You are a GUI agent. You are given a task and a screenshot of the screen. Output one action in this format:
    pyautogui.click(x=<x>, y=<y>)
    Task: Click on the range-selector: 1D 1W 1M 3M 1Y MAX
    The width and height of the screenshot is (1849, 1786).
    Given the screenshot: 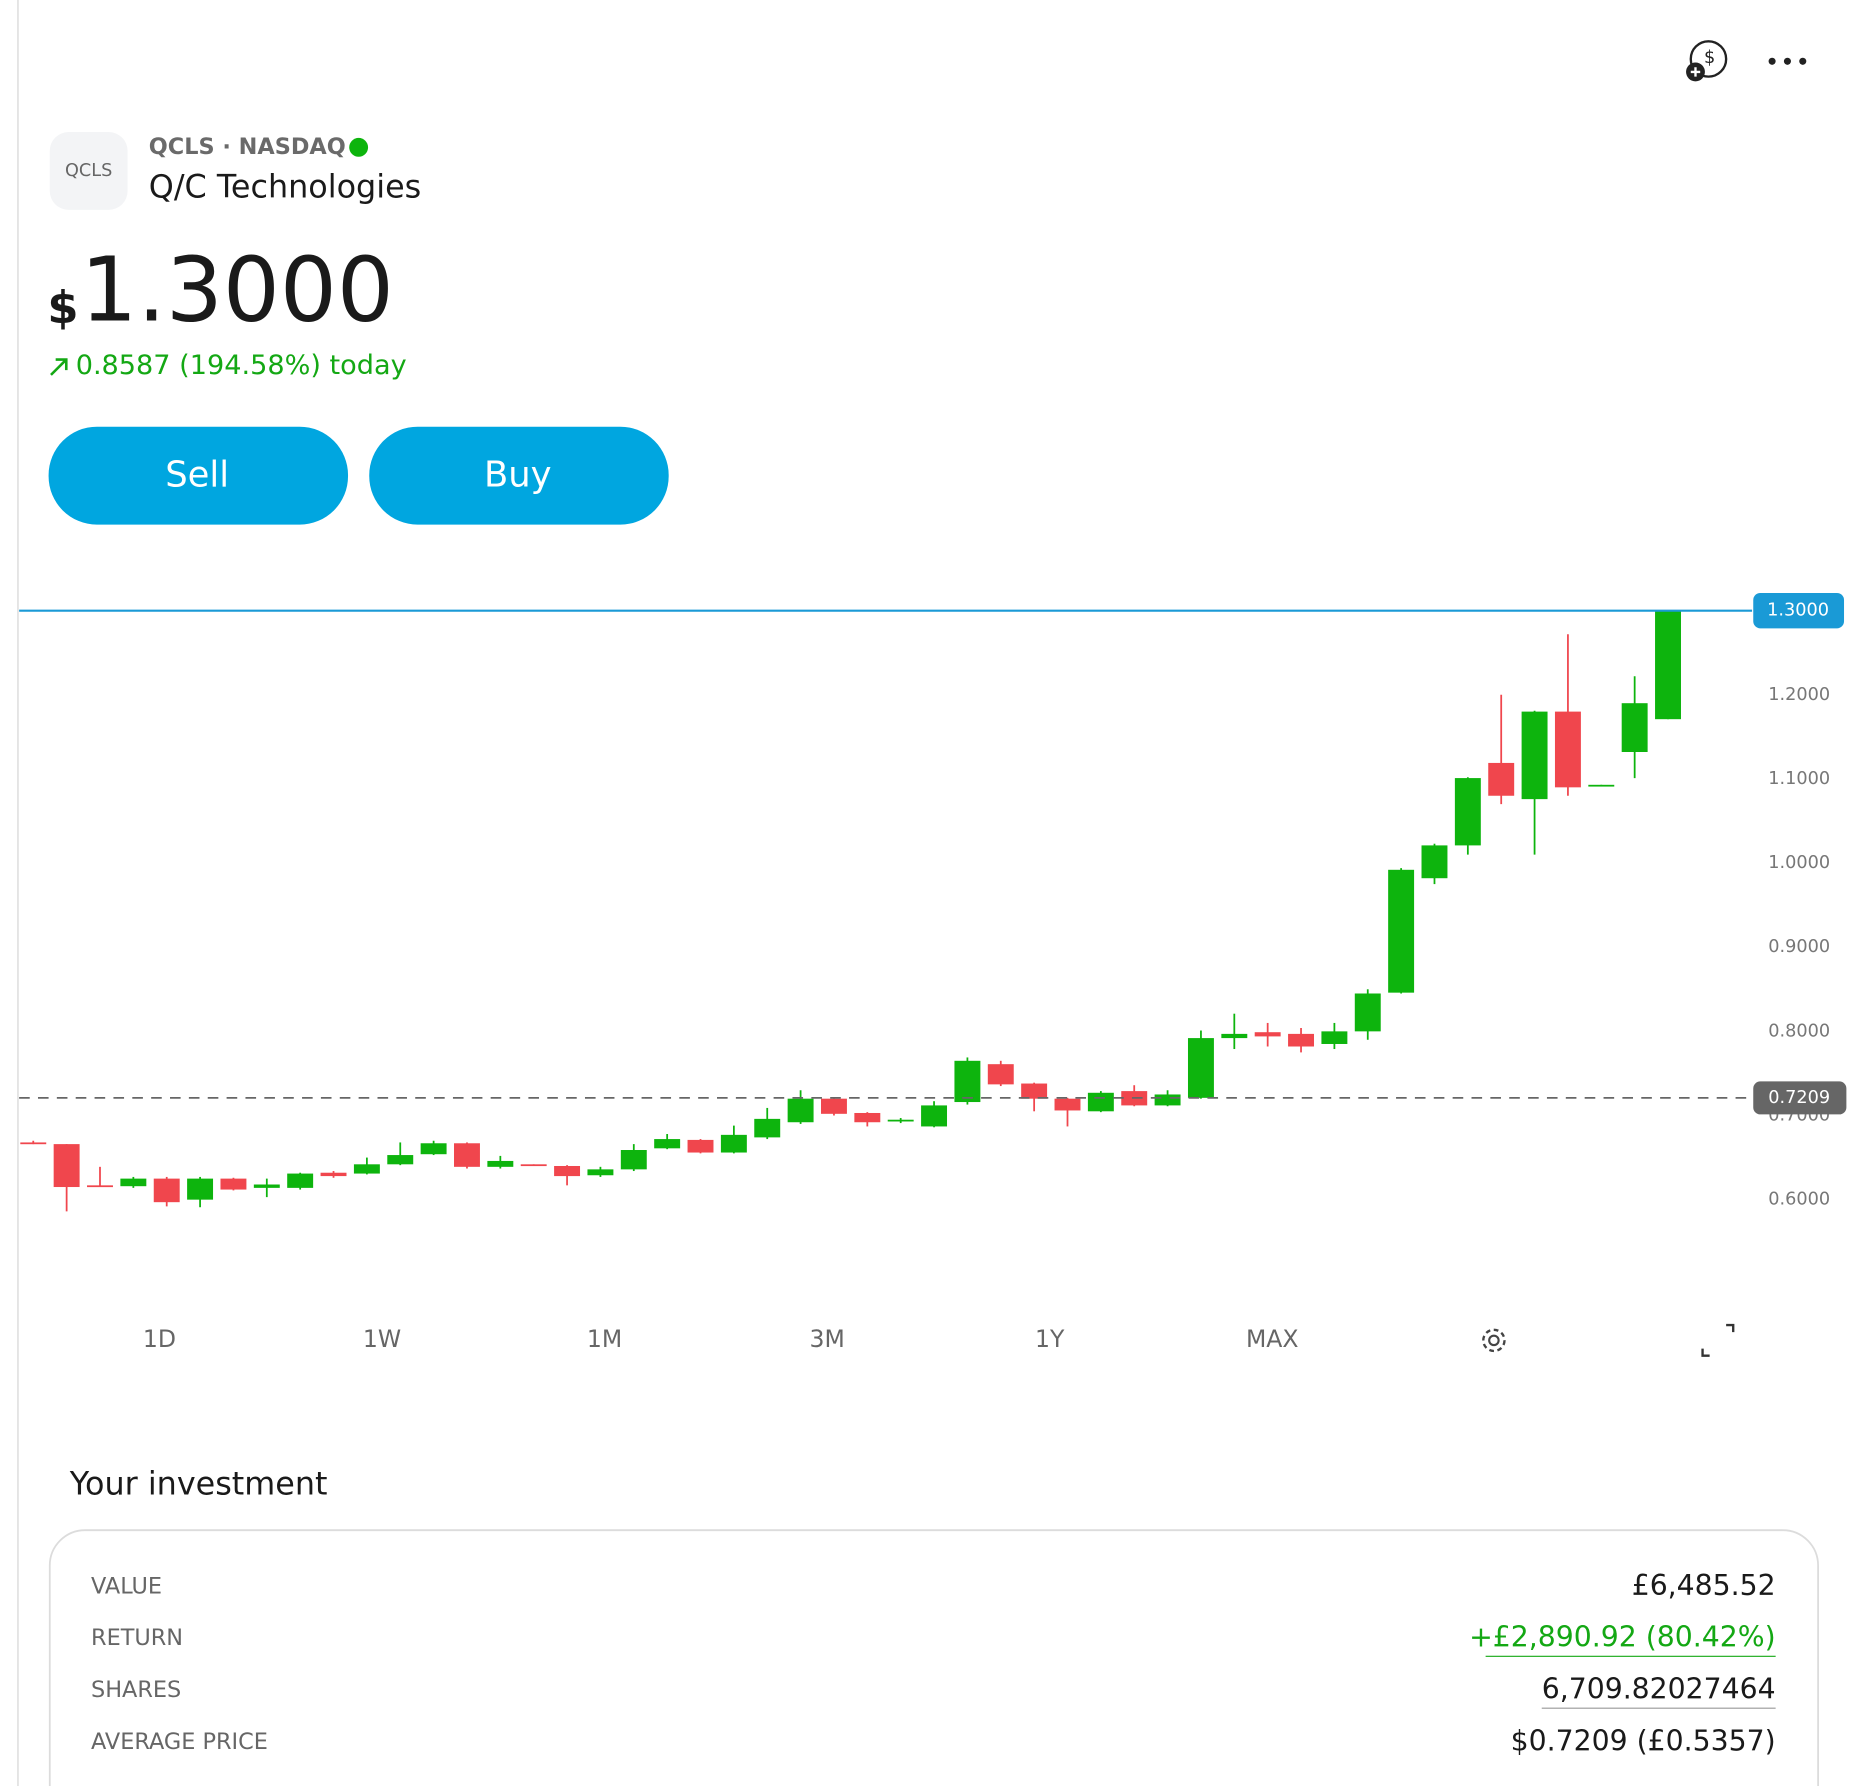 What is the action you would take?
    pyautogui.click(x=721, y=1339)
    